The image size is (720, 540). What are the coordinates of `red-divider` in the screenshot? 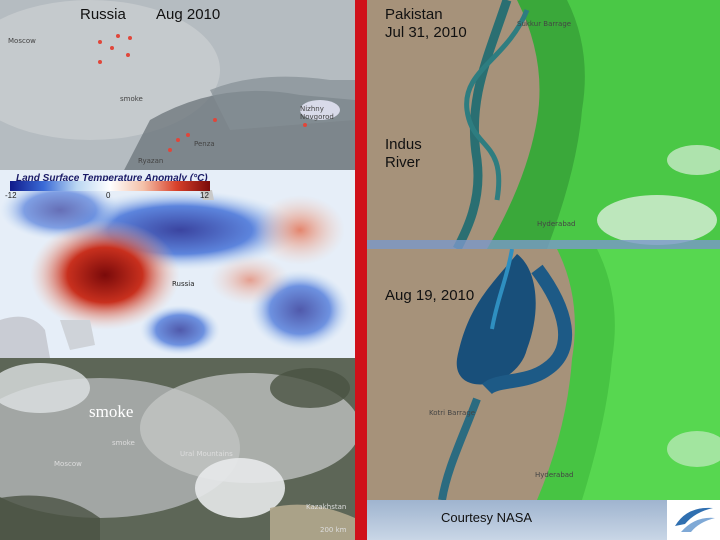 It's located at (361, 270).